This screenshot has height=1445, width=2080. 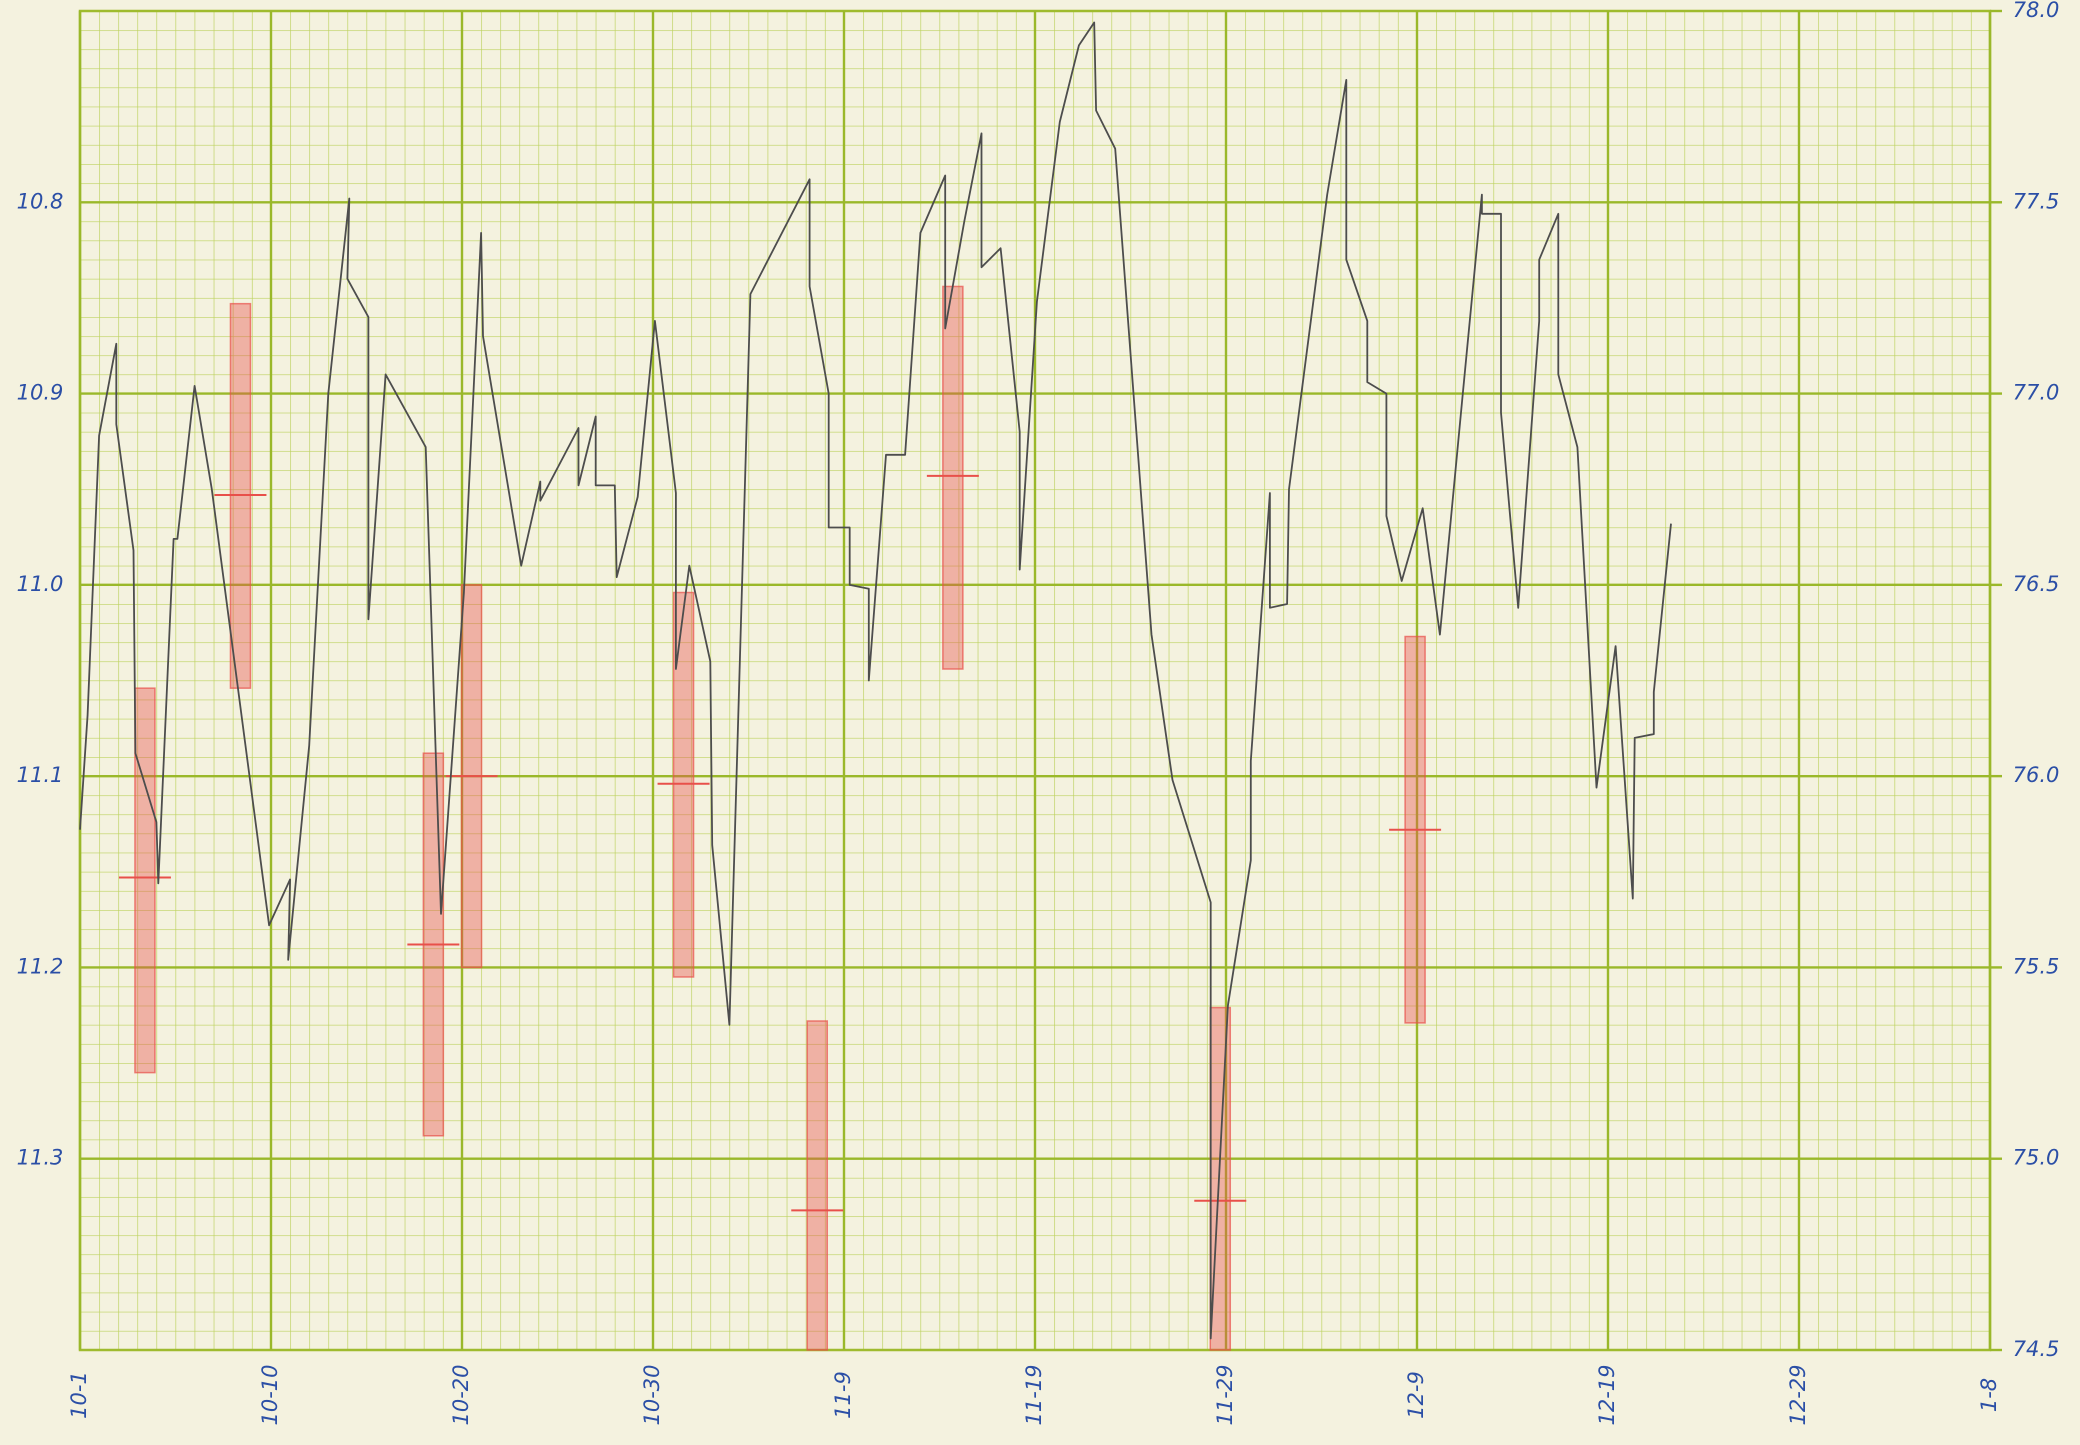 I want to click on y2-tick-label: 76.5, so click(x=2036, y=584).